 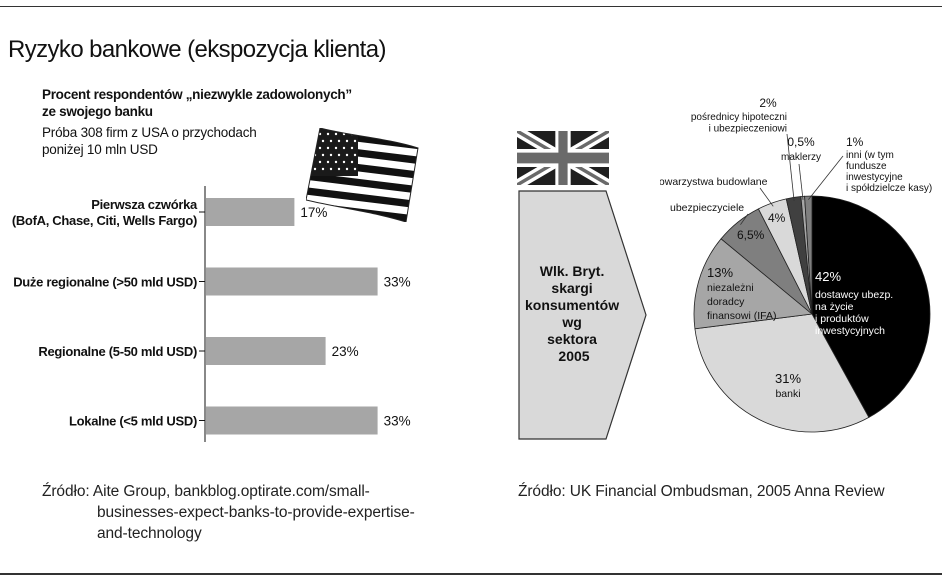 I want to click on bar-category-label: Duże regionalne (>50 mld USD), so click(x=105, y=282).